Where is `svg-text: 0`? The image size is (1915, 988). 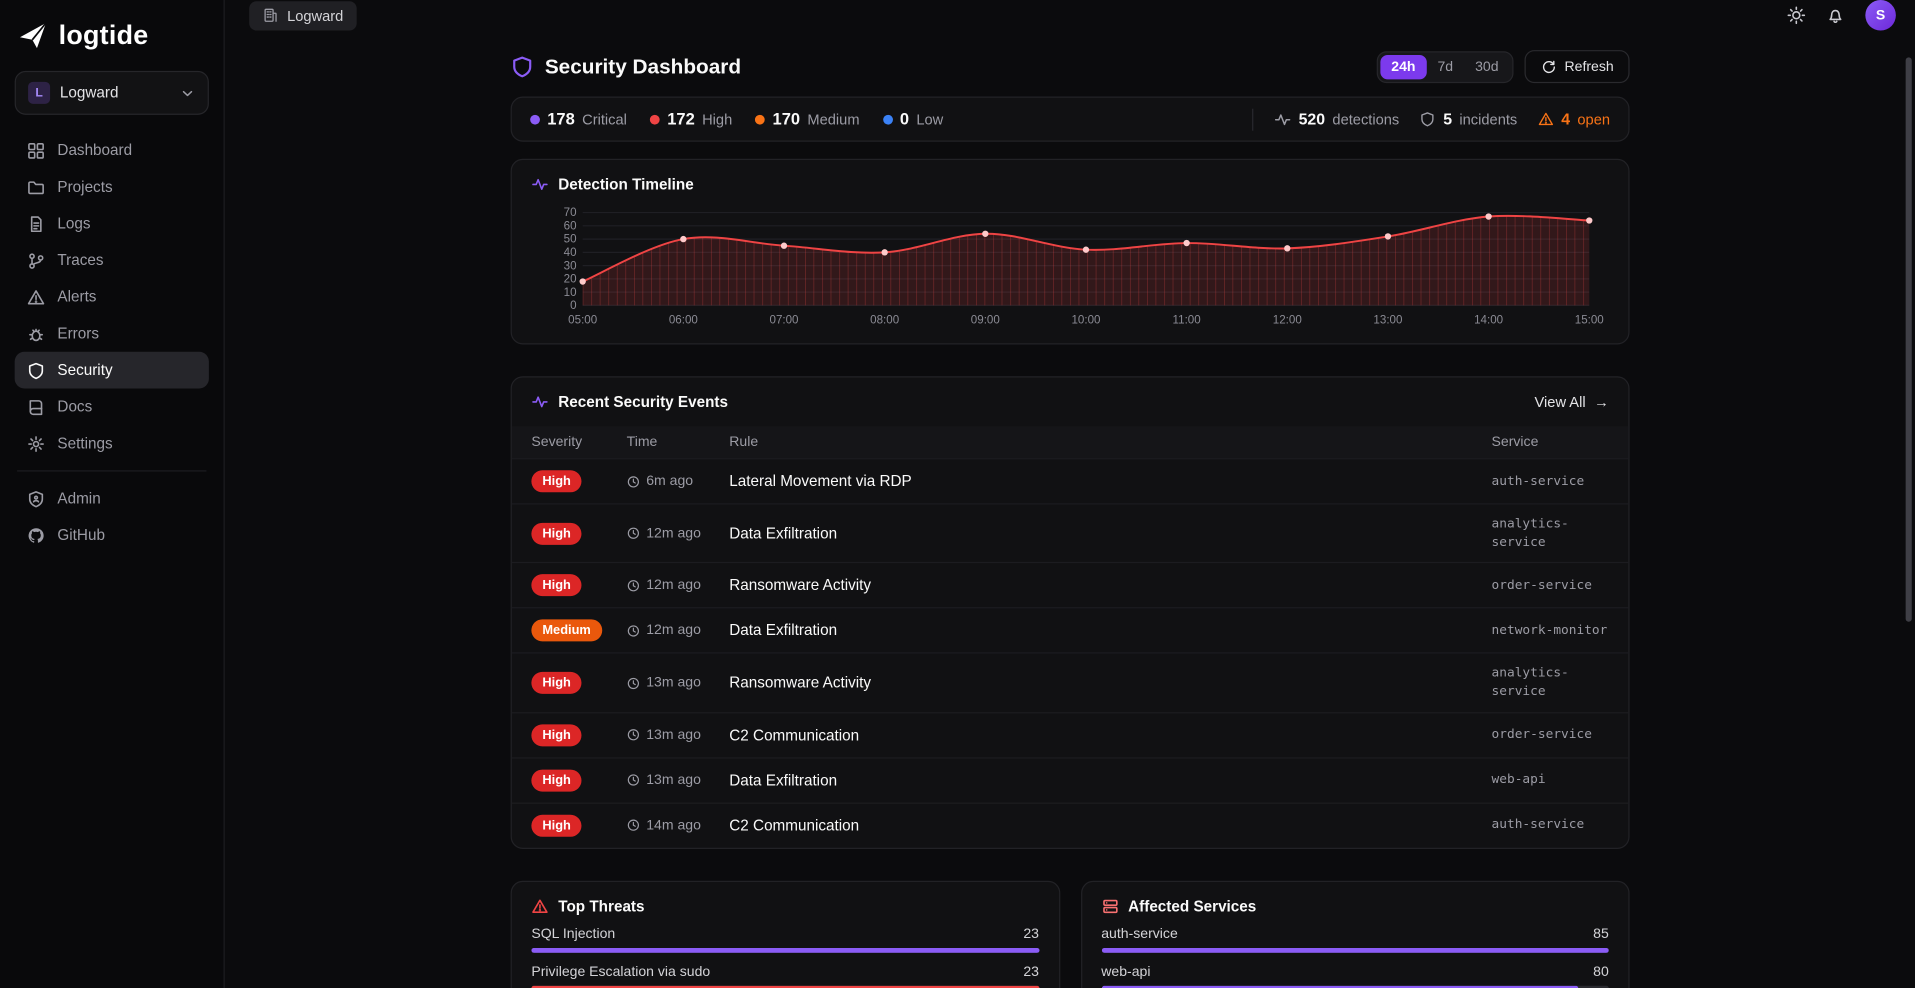 svg-text: 0 is located at coordinates (573, 305).